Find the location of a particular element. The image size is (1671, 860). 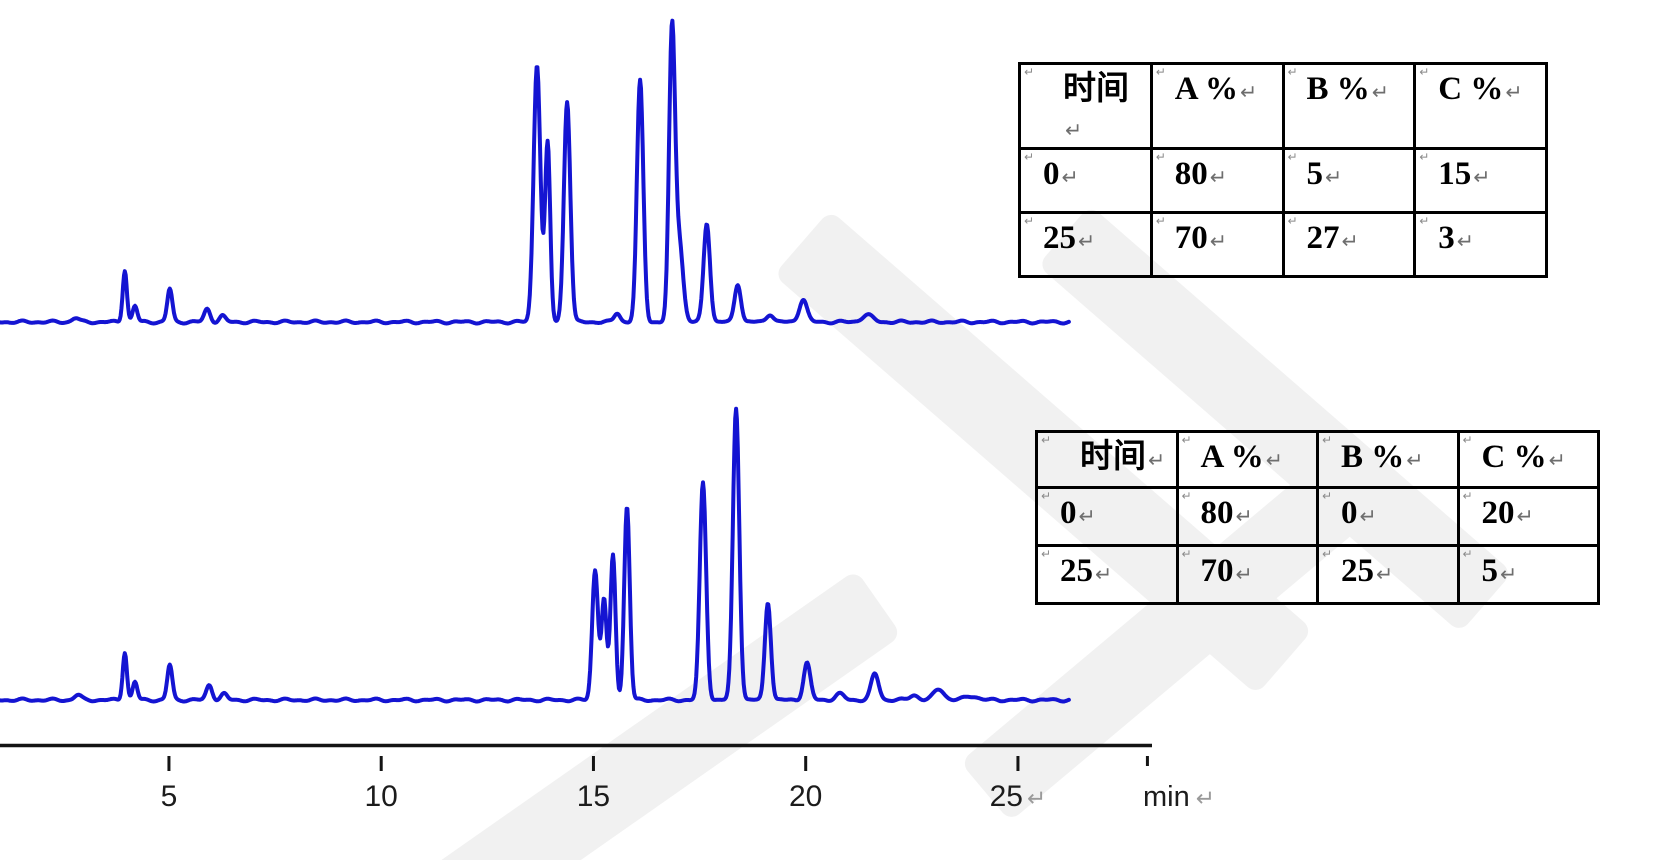

table-header-cell: ↵ 时间 ↵ is located at coordinates (1085, 106).